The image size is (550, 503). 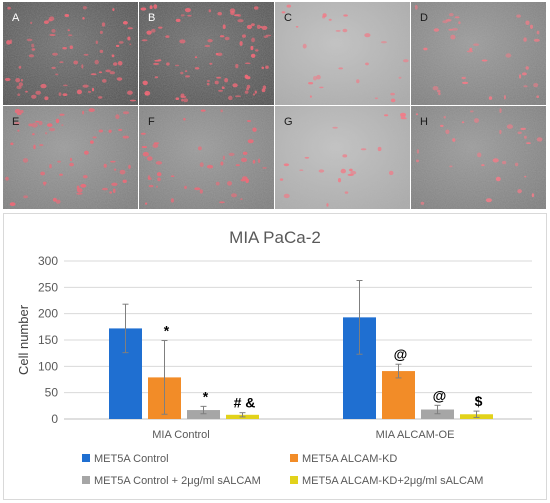 I want to click on micrograph-panel: H, so click(x=478, y=157).